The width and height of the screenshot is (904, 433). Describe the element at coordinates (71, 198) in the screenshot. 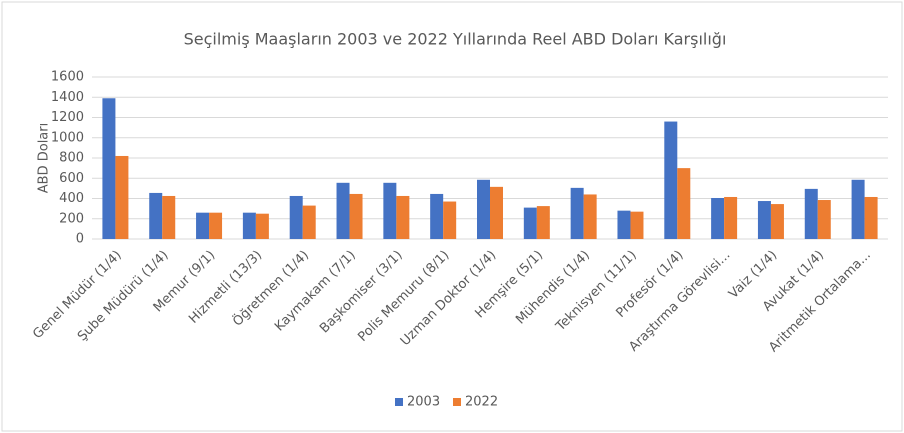

I see `y-tick-label: 400` at that location.